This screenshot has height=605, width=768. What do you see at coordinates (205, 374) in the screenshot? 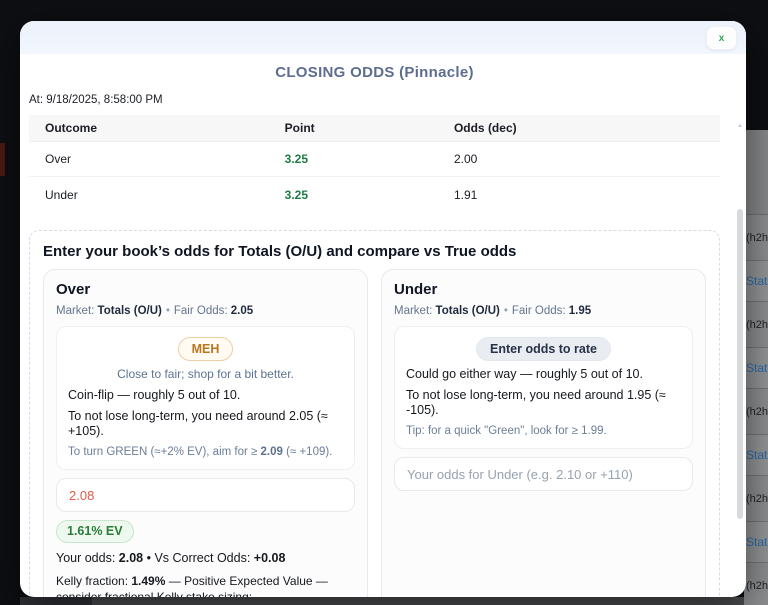
I see `rating-note: Close to fair; shop for a bit better.` at bounding box center [205, 374].